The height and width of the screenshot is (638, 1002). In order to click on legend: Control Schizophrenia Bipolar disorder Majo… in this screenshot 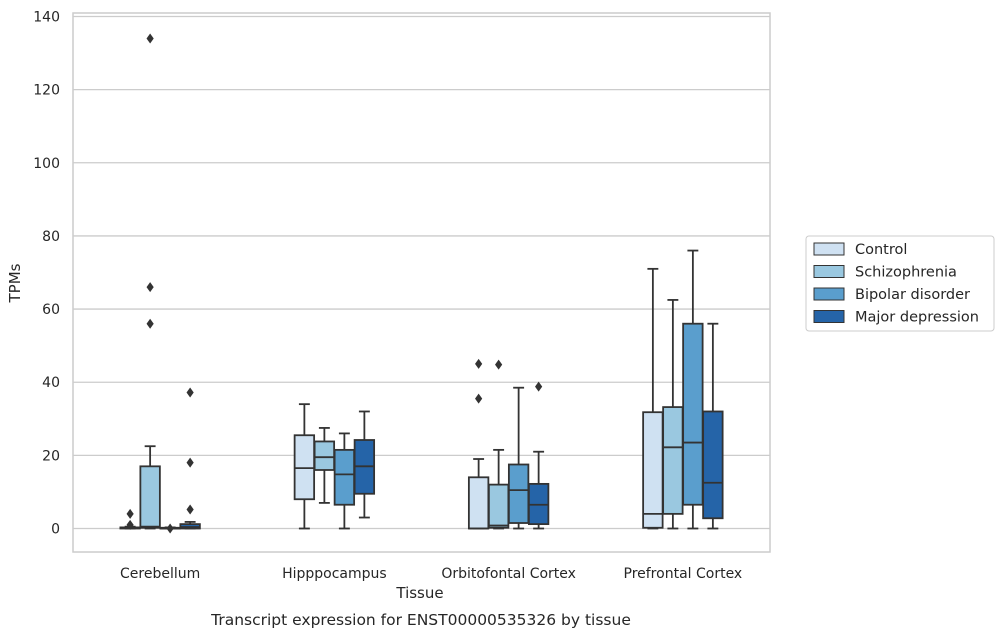, I will do `click(900, 283)`.